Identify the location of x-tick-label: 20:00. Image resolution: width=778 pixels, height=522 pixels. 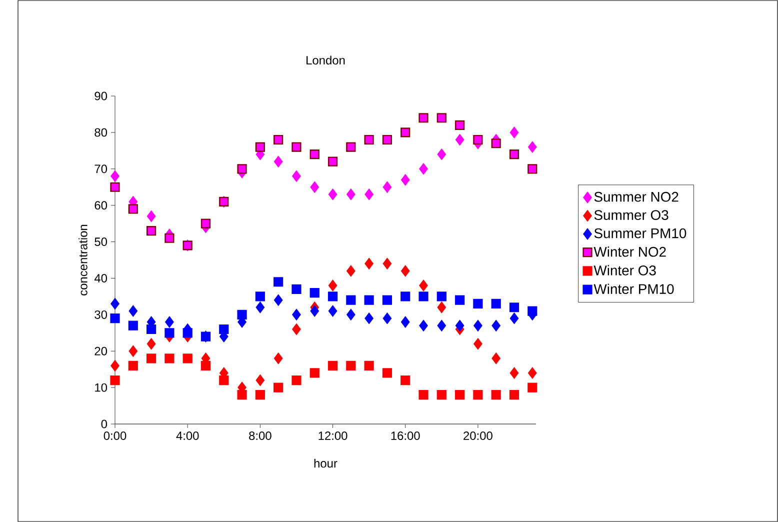
(478, 436).